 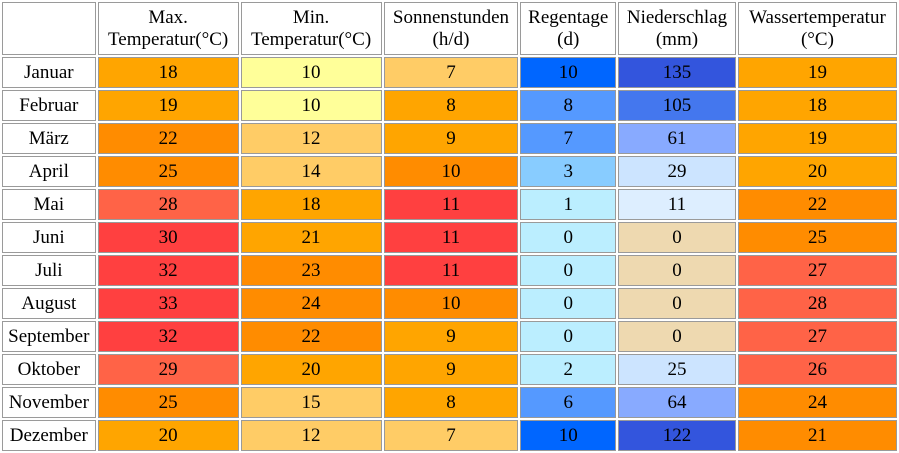 What do you see at coordinates (311, 138) in the screenshot?
I see `min-temp-cell: 12` at bounding box center [311, 138].